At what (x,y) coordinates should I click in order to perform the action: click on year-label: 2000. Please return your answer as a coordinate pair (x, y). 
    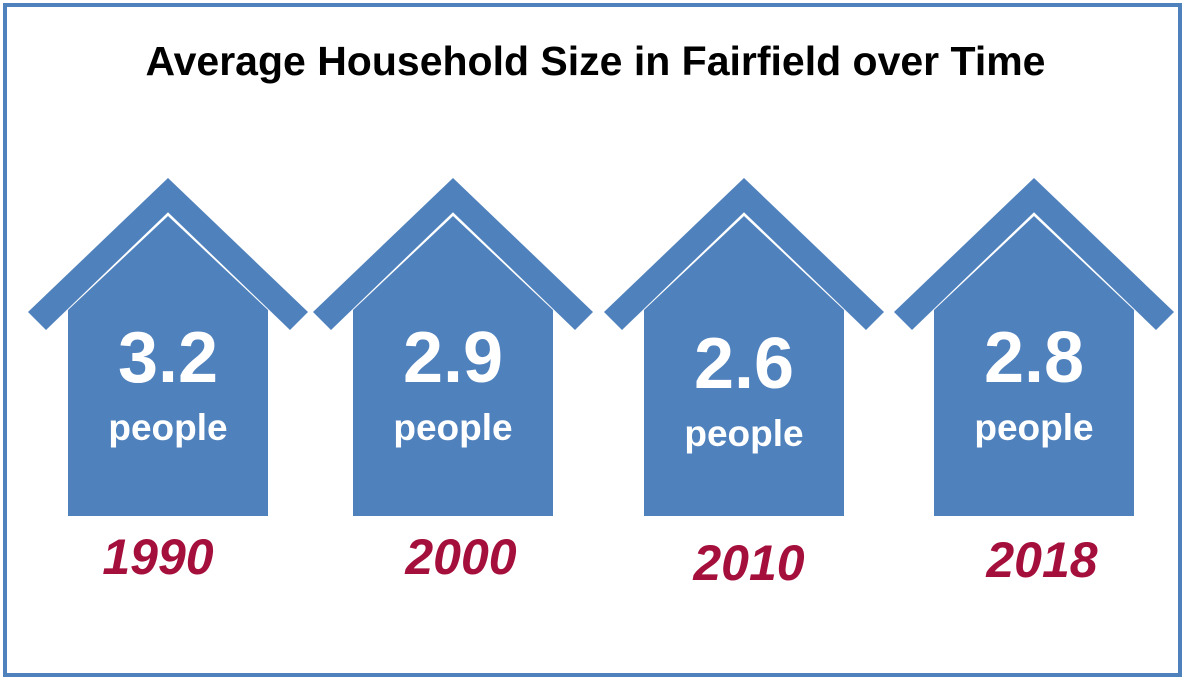
    Looking at the image, I should click on (461, 557).